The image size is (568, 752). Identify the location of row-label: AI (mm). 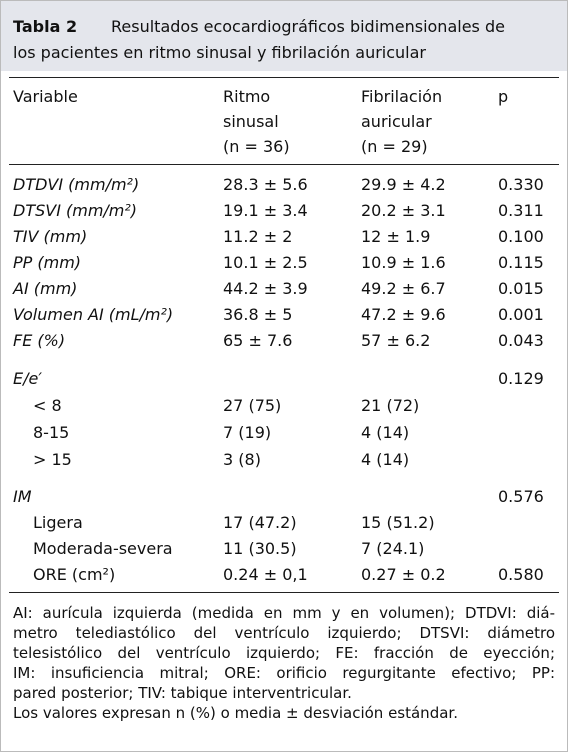
(45, 288).